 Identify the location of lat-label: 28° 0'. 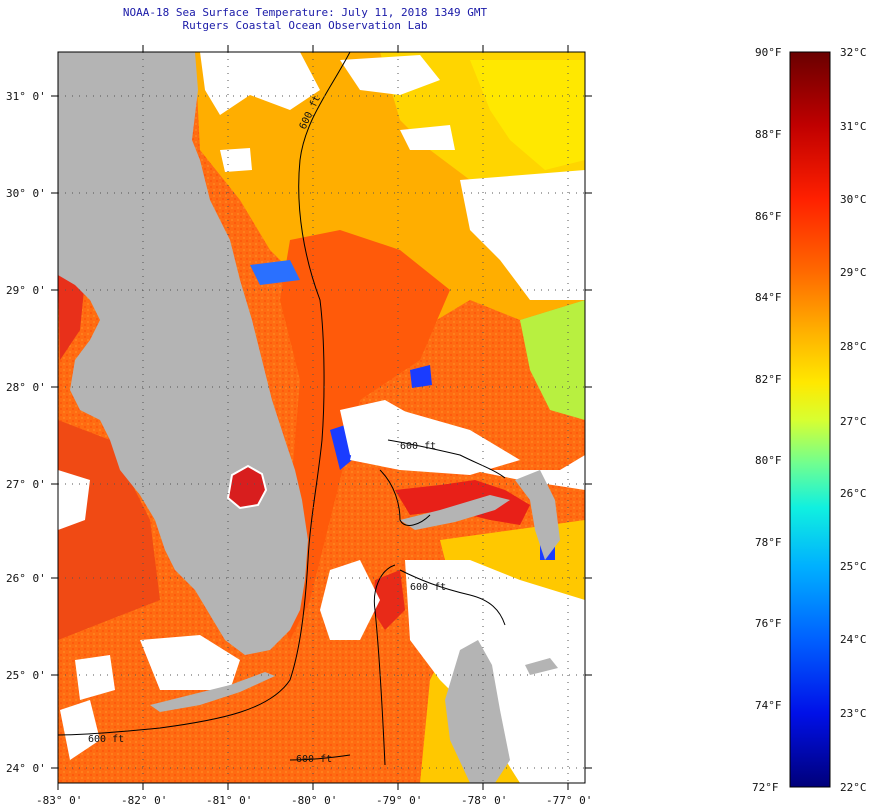
(26, 387).